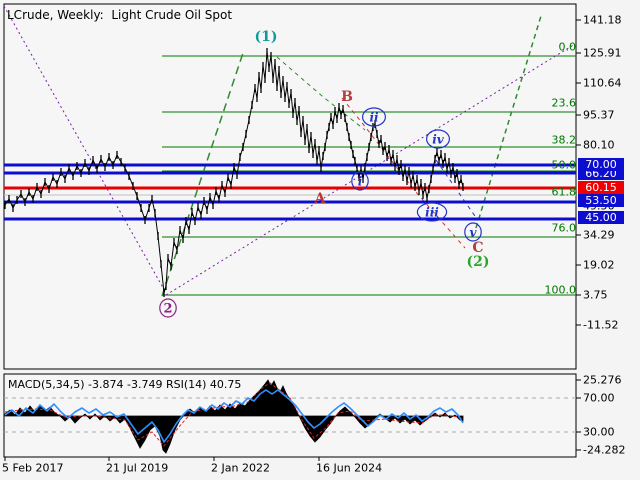 Image resolution: width=640 pixels, height=480 pixels. I want to click on fib-label-76.0: 76.0, so click(564, 228).